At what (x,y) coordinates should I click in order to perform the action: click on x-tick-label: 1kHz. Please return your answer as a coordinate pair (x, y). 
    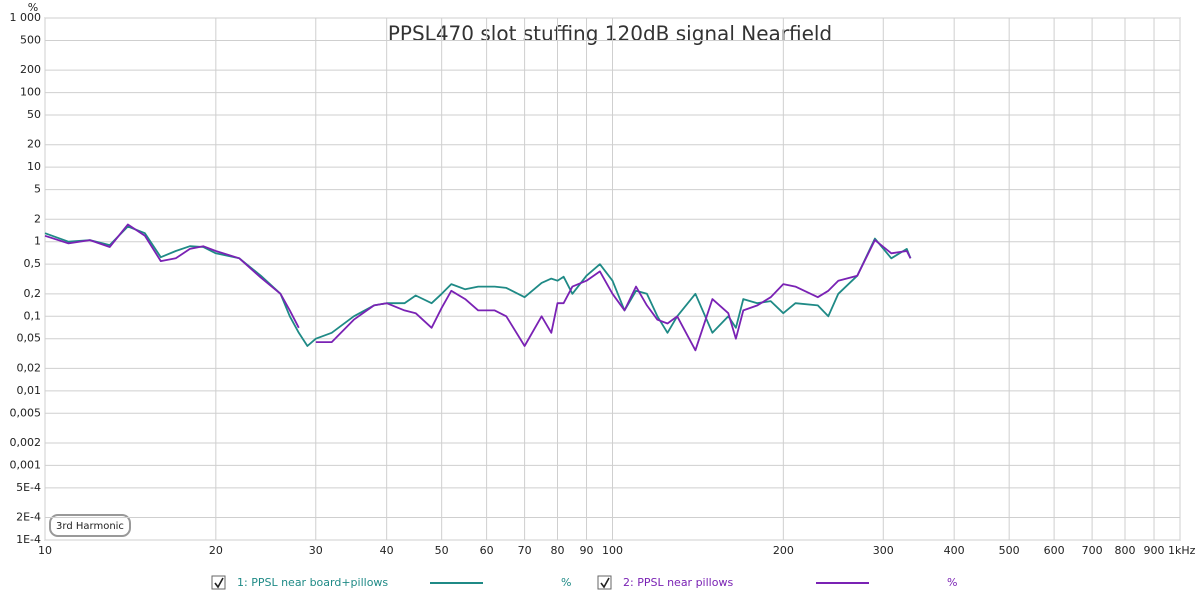
    Looking at the image, I should click on (1182, 550).